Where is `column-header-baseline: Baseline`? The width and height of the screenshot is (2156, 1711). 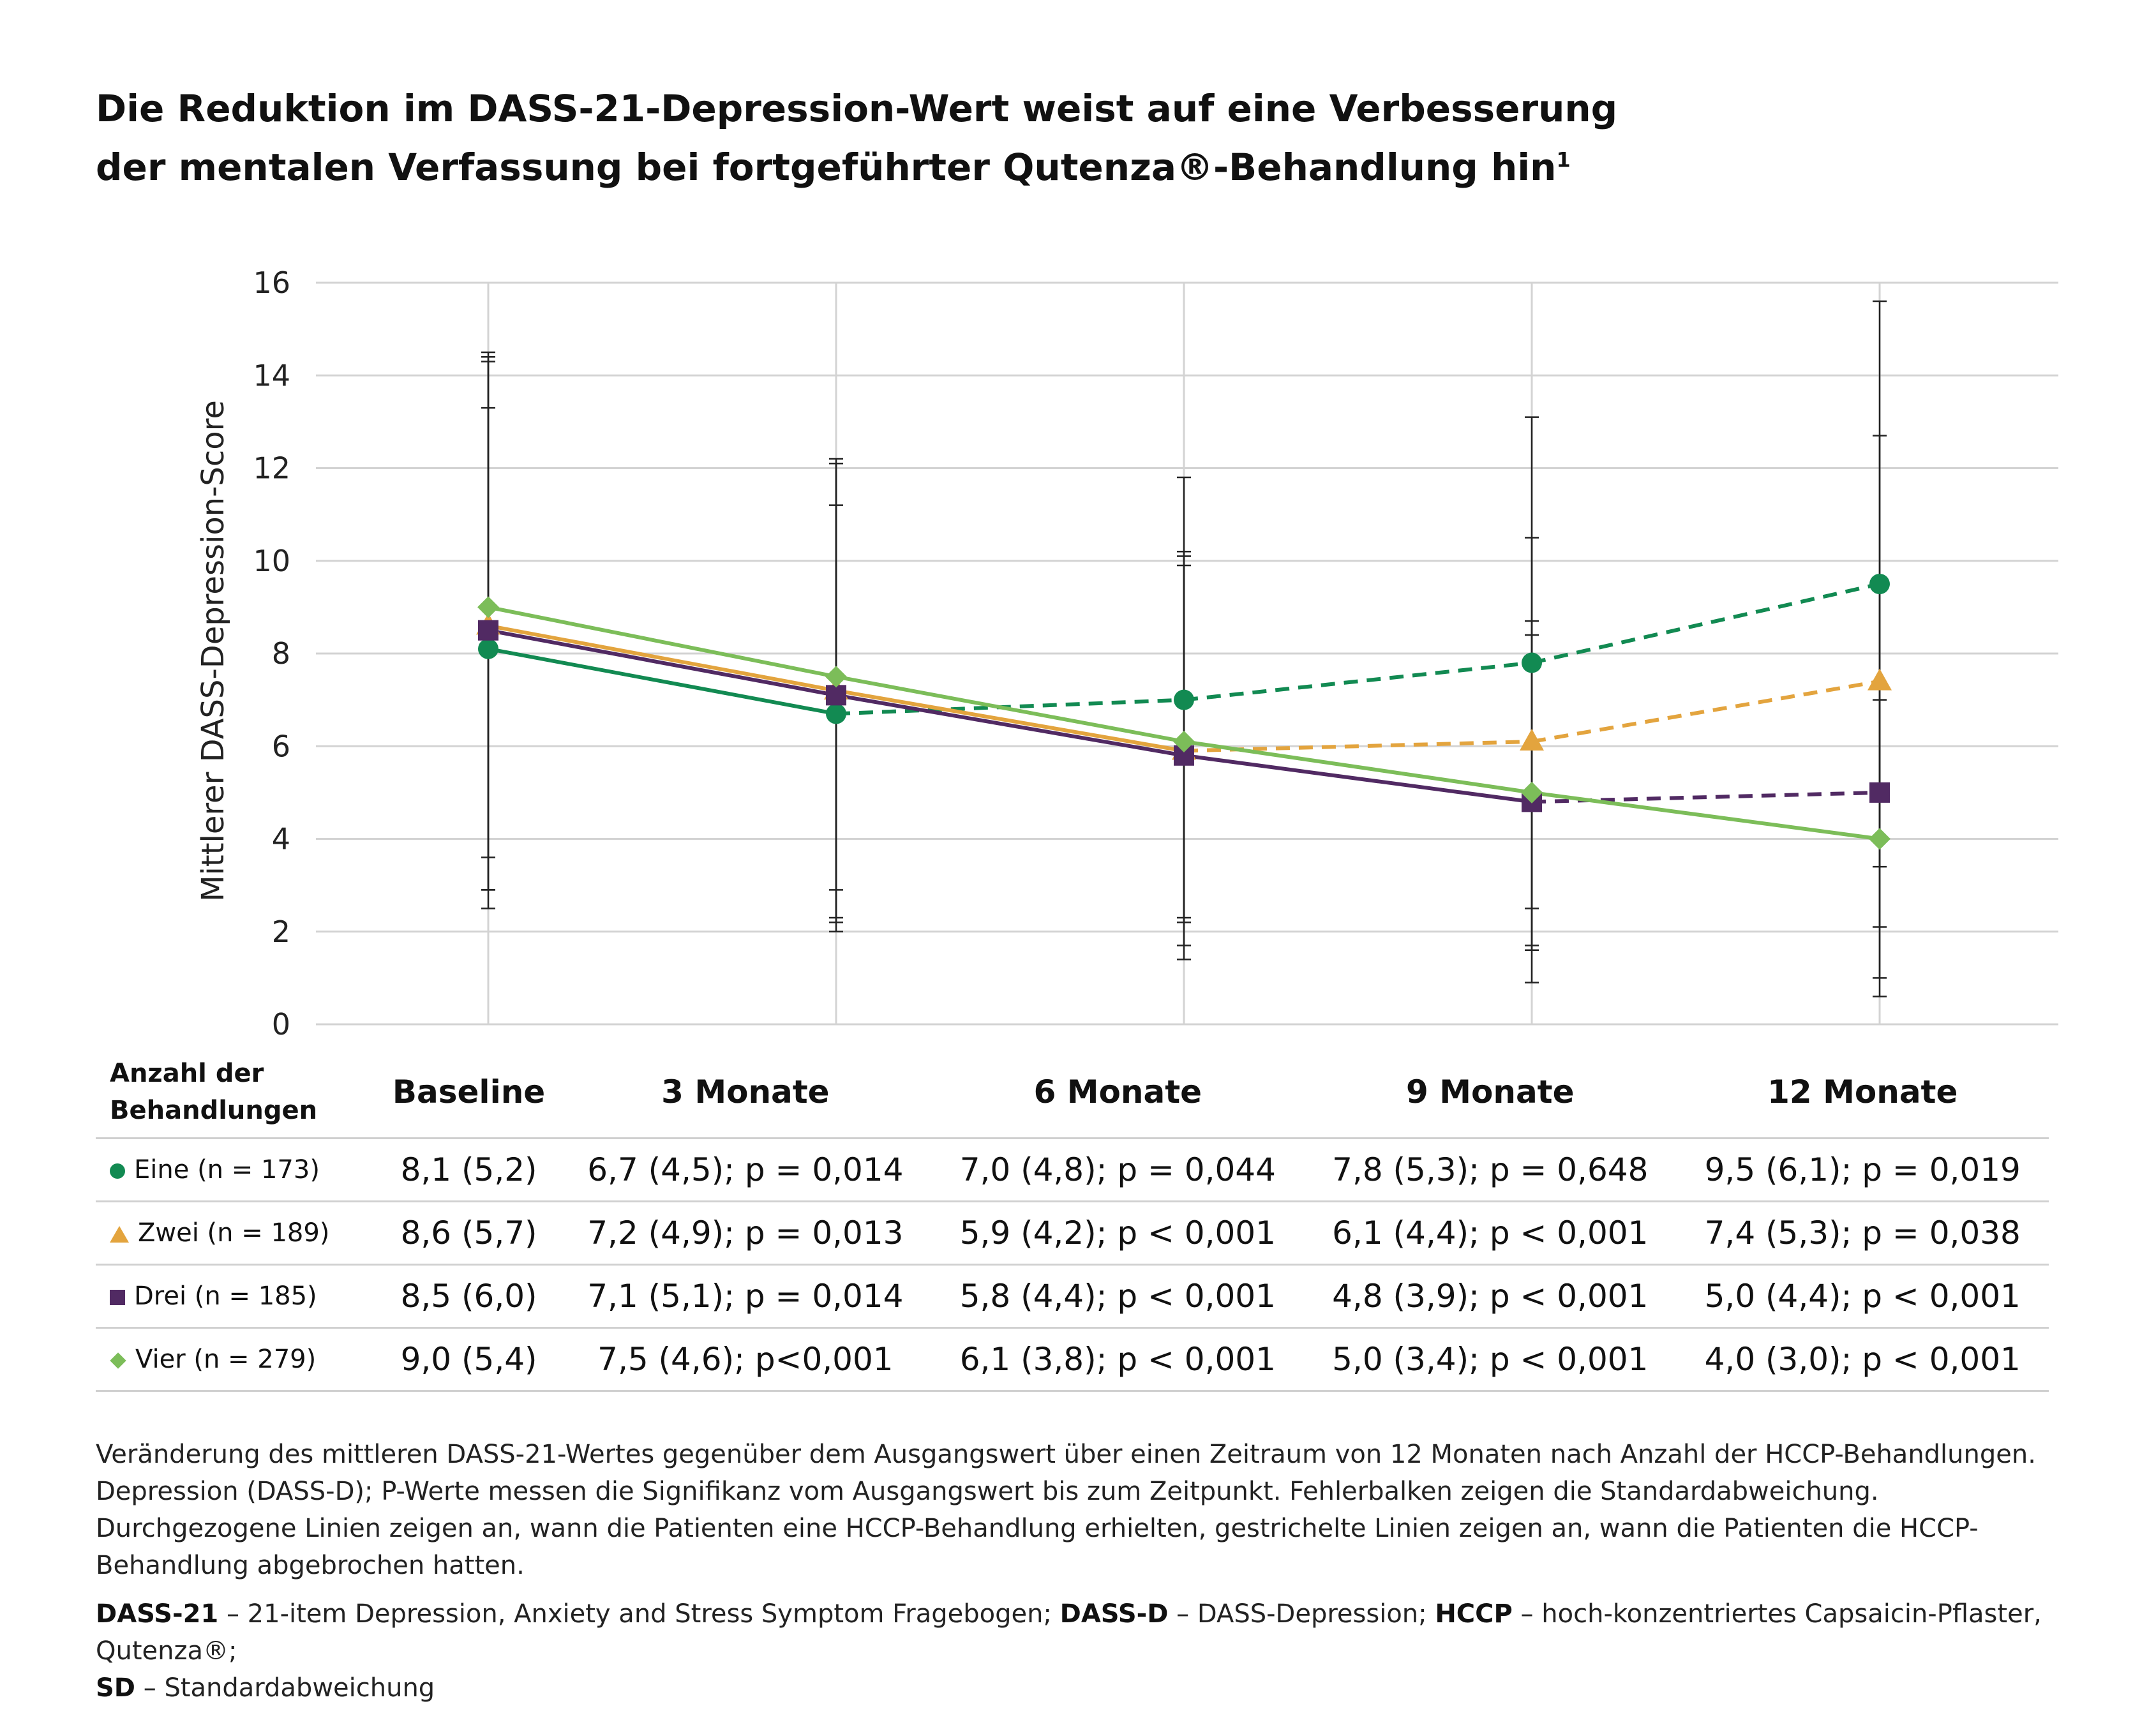 column-header-baseline: Baseline is located at coordinates (469, 1091).